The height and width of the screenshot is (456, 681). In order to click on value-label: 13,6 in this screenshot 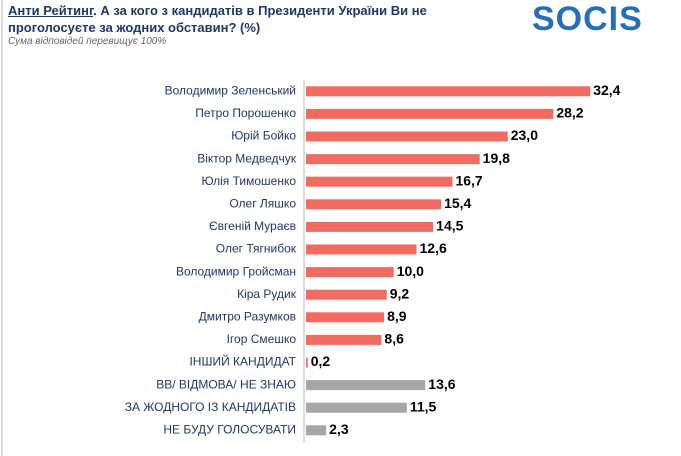, I will do `click(441, 384)`.